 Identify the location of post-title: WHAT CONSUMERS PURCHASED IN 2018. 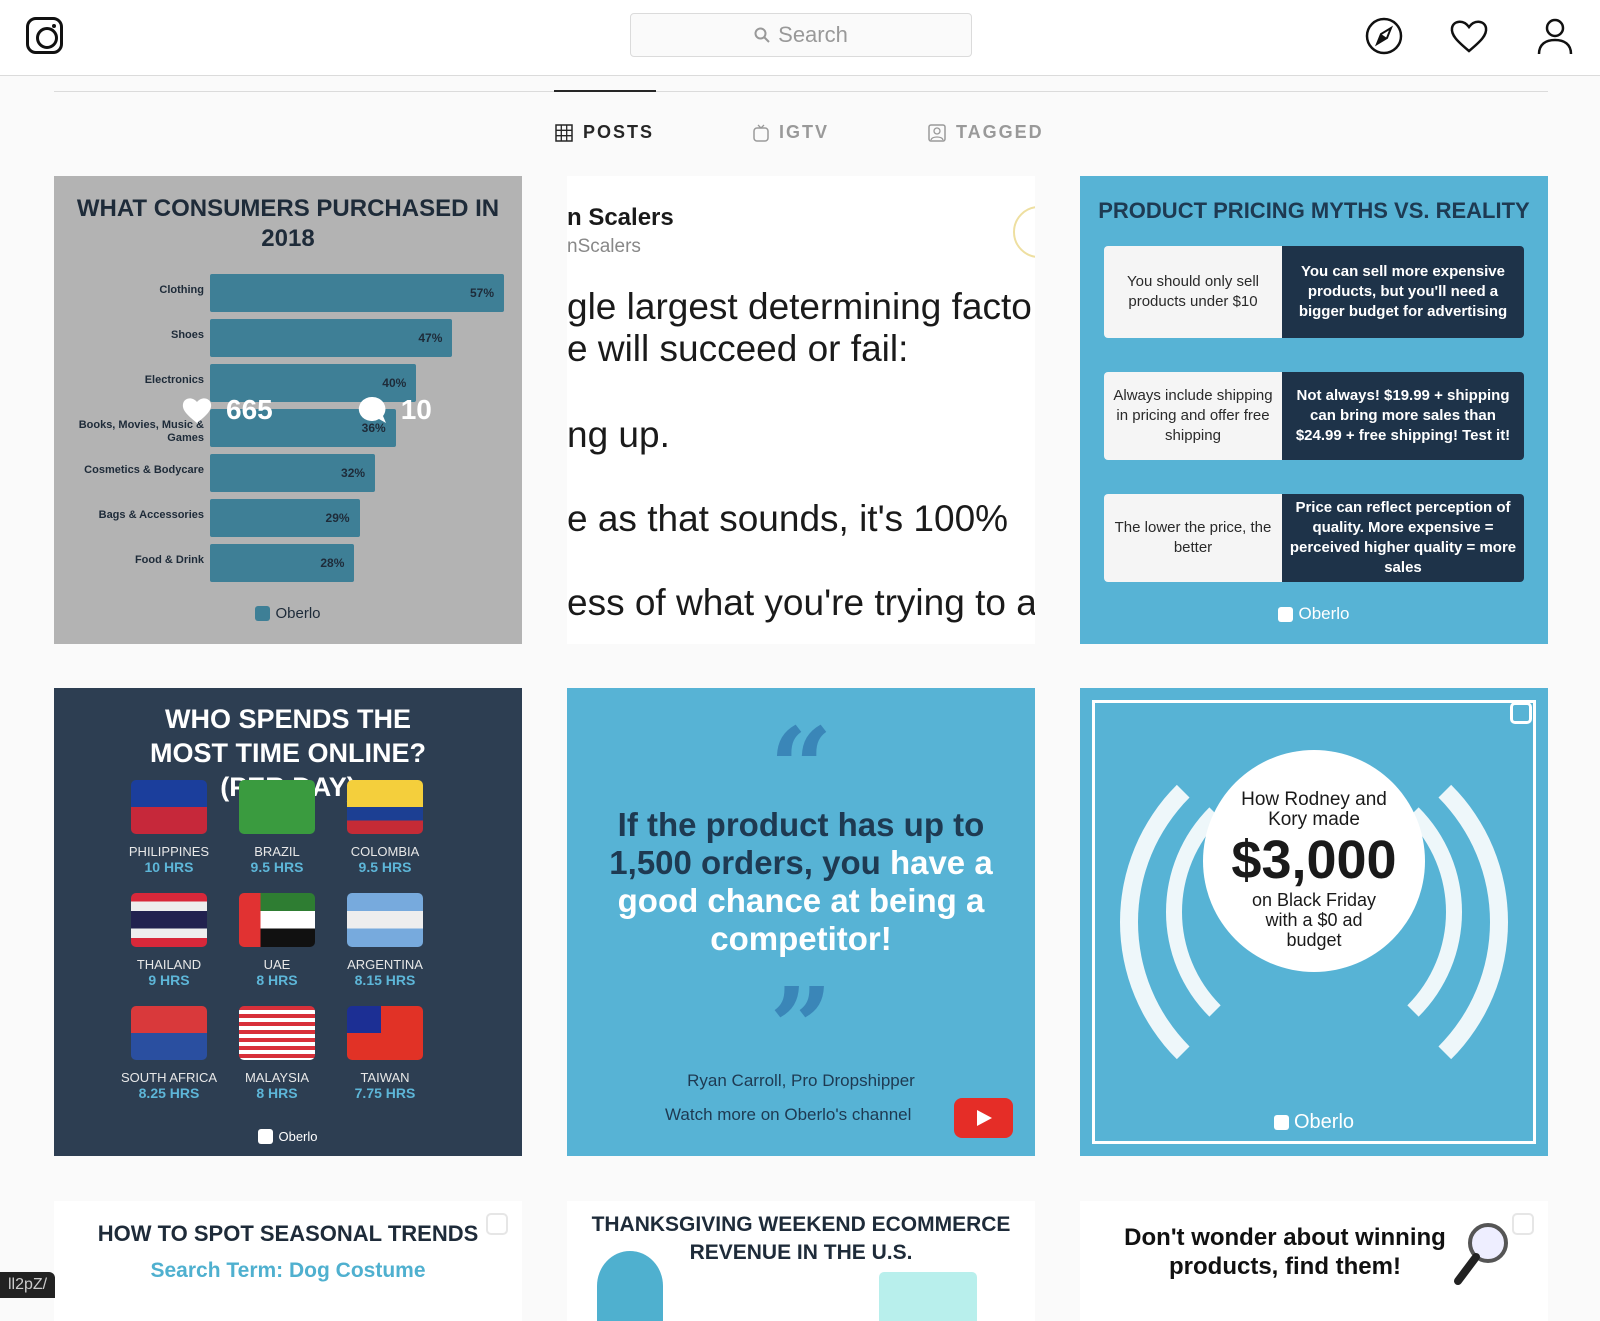
(288, 223).